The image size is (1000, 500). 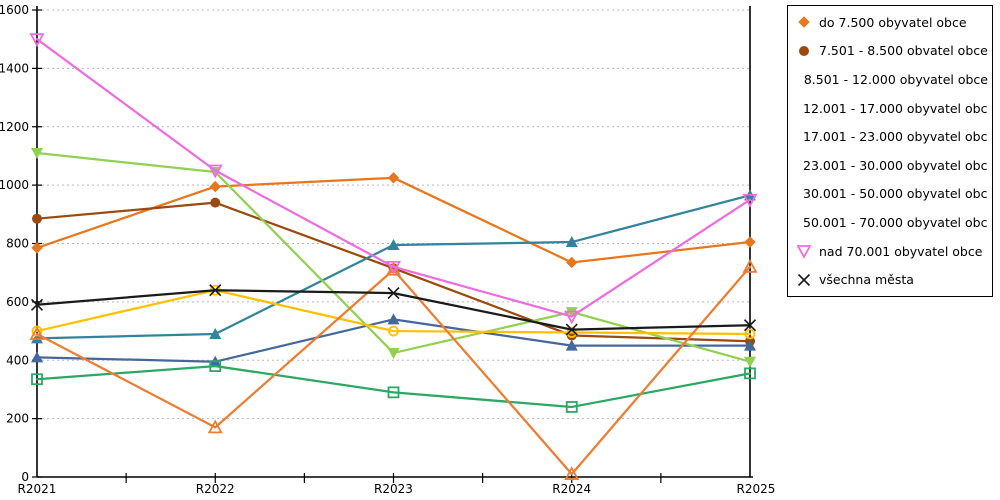 I want to click on diamond-legend-icon, so click(x=804, y=22).